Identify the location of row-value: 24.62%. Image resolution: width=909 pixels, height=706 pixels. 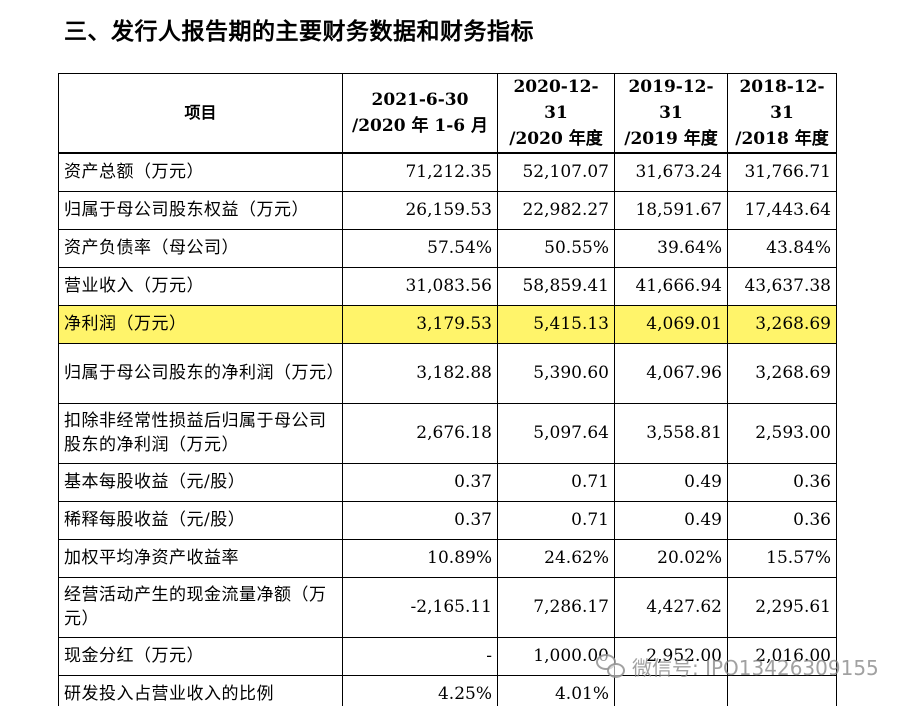
(556, 558).